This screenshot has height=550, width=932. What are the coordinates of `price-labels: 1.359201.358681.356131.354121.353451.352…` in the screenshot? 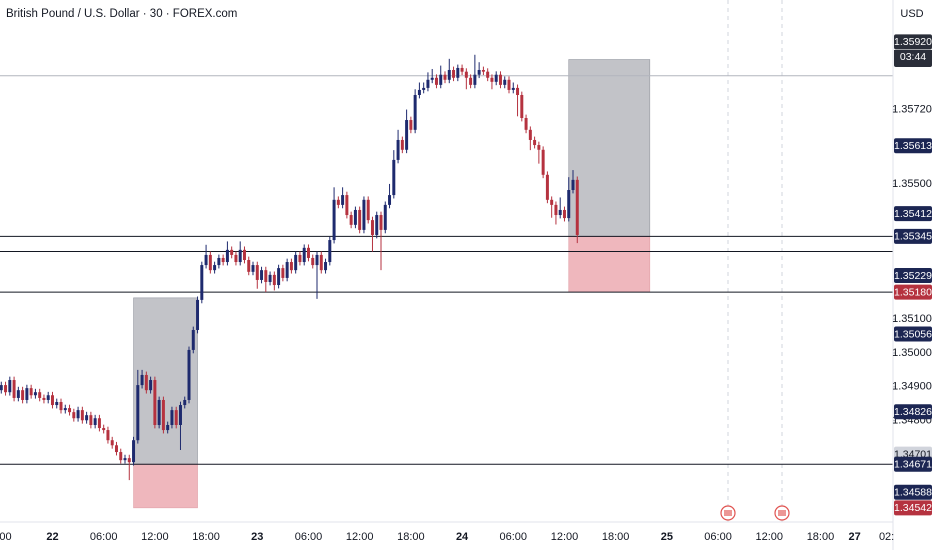 It's located at (913, 275).